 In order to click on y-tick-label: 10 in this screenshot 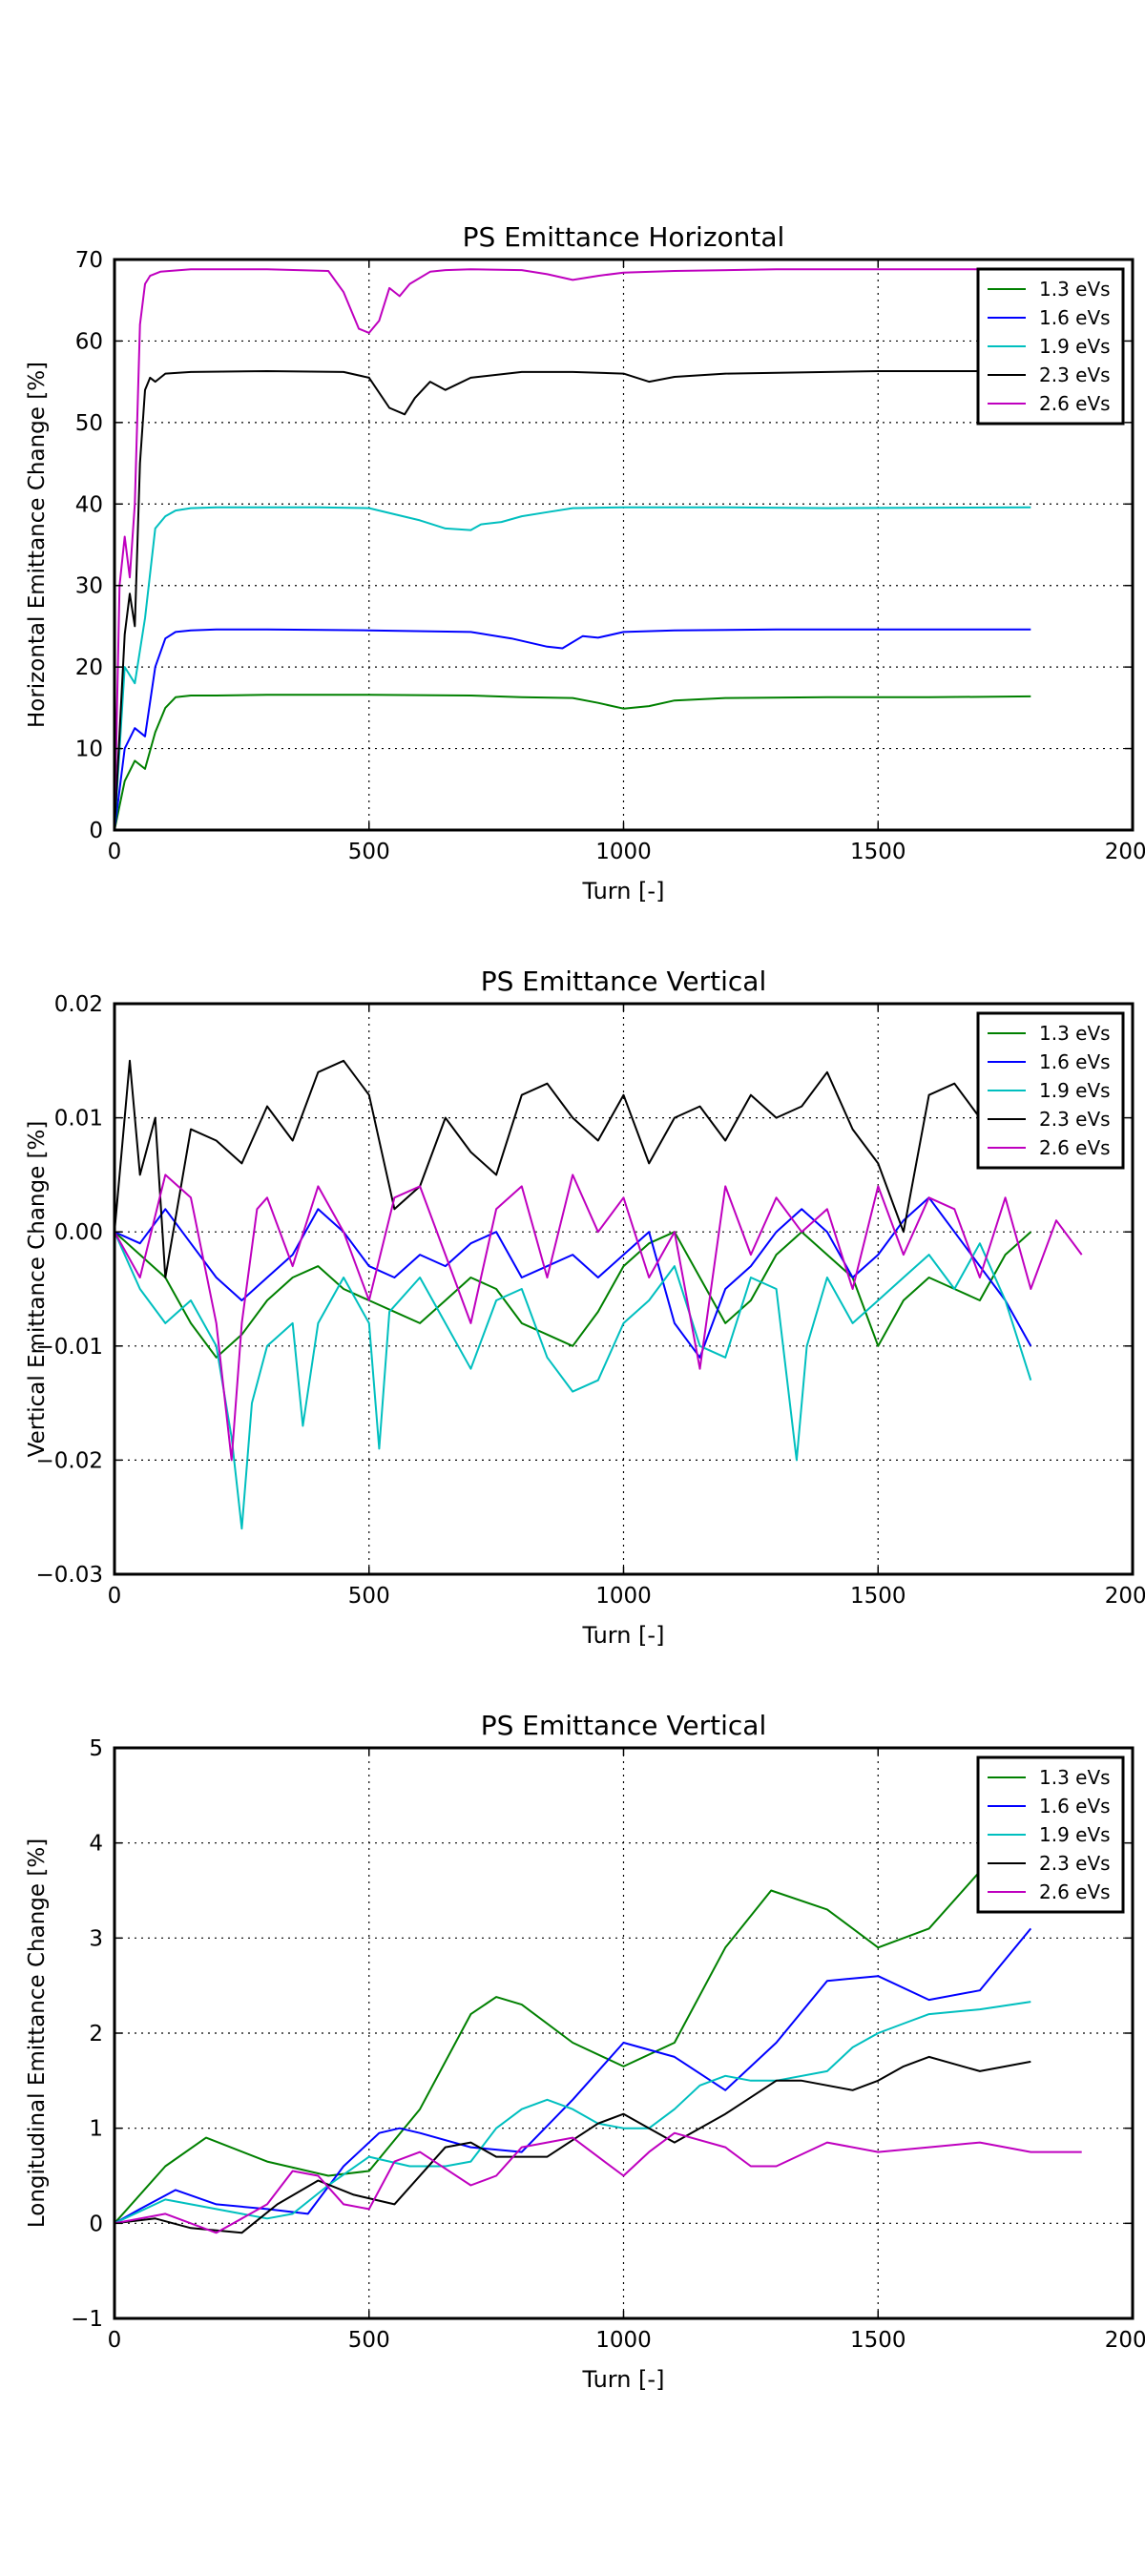, I will do `click(89, 749)`.